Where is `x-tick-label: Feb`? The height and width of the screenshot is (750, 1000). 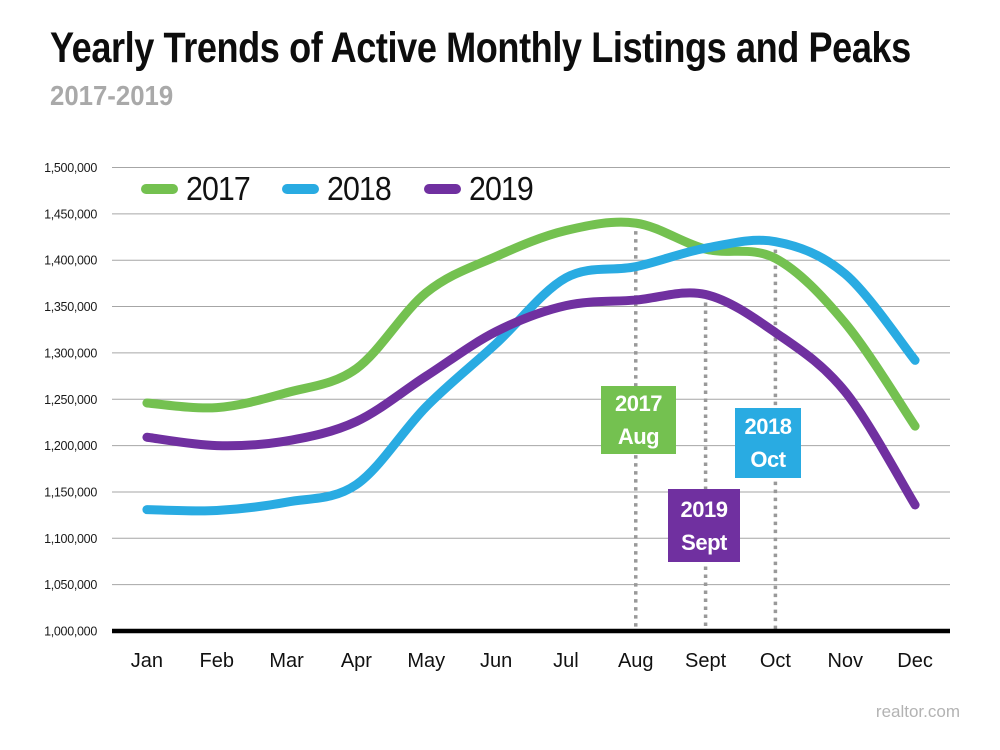 x-tick-label: Feb is located at coordinates (217, 661).